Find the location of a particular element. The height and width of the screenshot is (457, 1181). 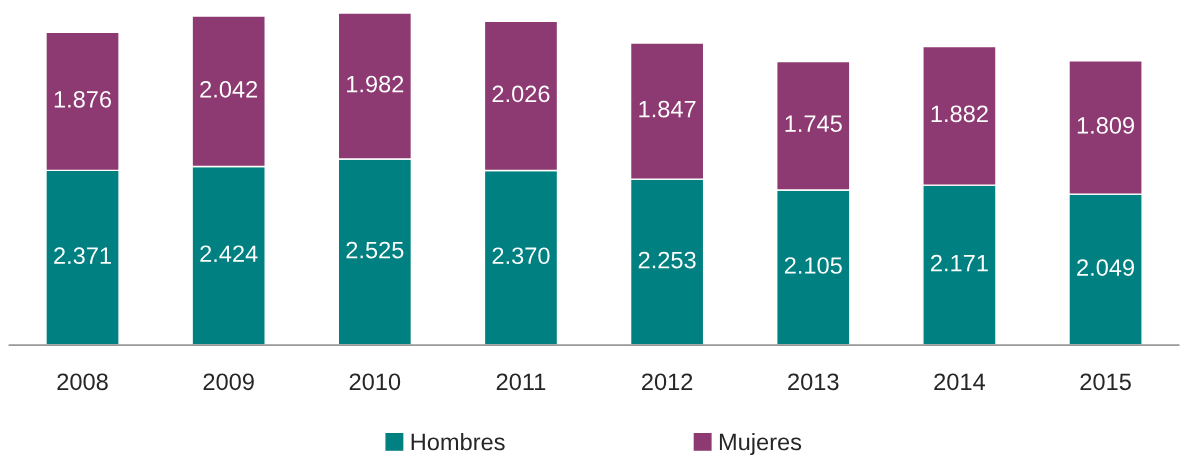

x-tick-label: 2014 is located at coordinates (959, 382).